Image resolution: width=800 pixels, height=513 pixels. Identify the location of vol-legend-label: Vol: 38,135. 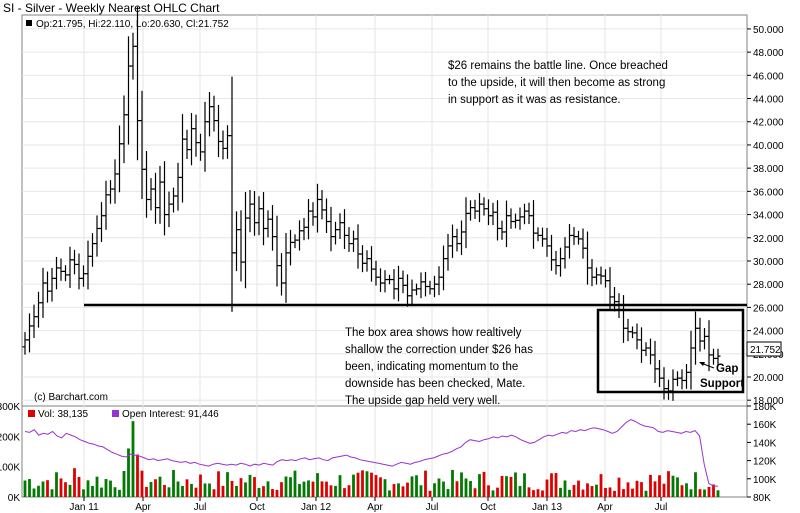
(63, 414).